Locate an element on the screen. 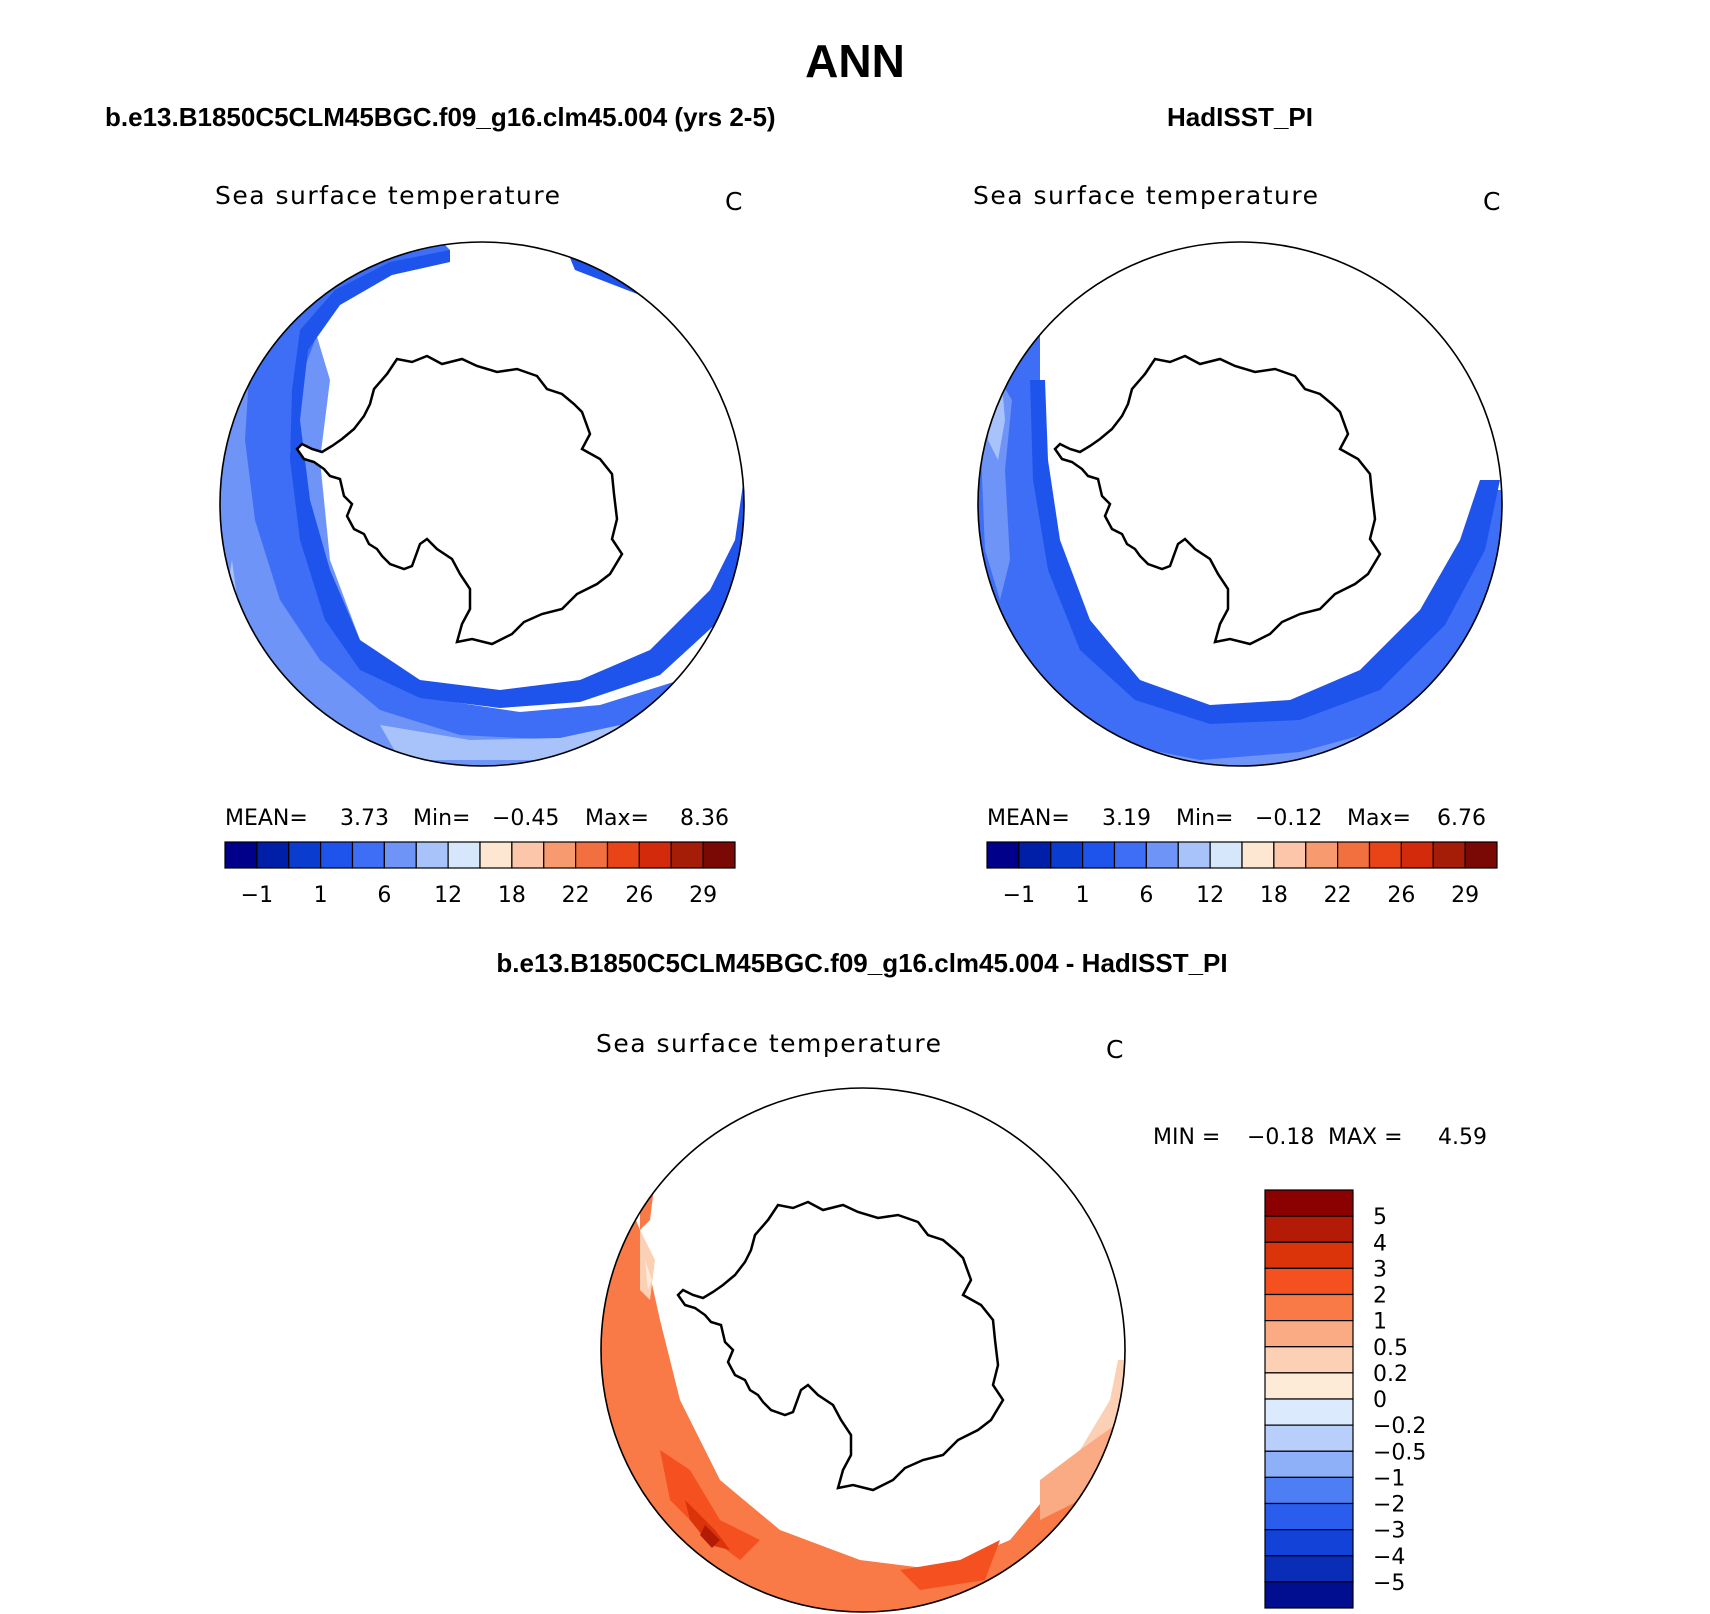  colorbar-diff-tick-label: 0 is located at coordinates (1380, 1400).